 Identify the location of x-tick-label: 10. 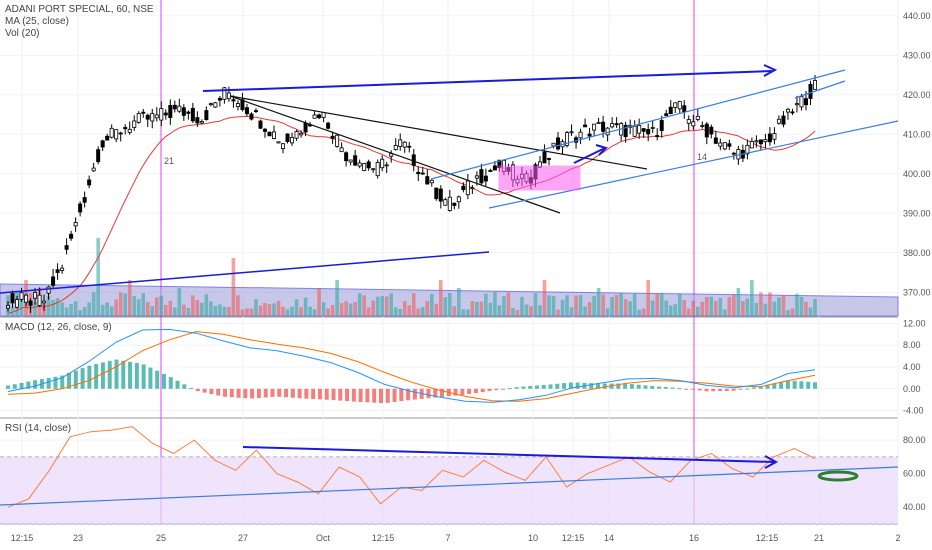
(533, 538).